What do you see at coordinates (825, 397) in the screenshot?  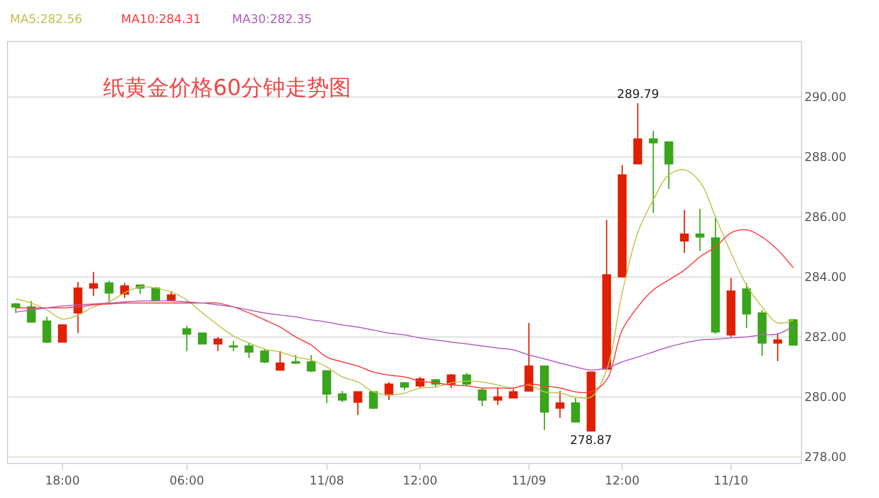 I see `y-tick-label: 280.00` at bounding box center [825, 397].